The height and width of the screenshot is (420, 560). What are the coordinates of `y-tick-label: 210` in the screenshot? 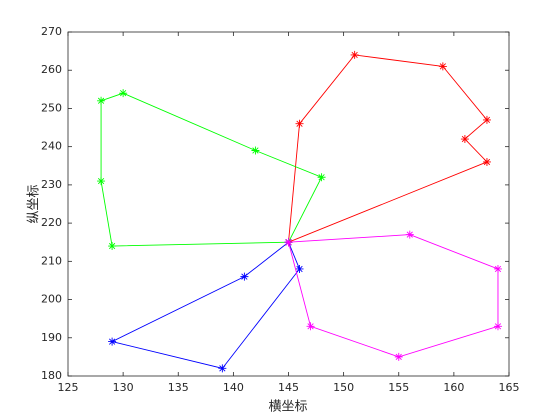 It's located at (51, 260).